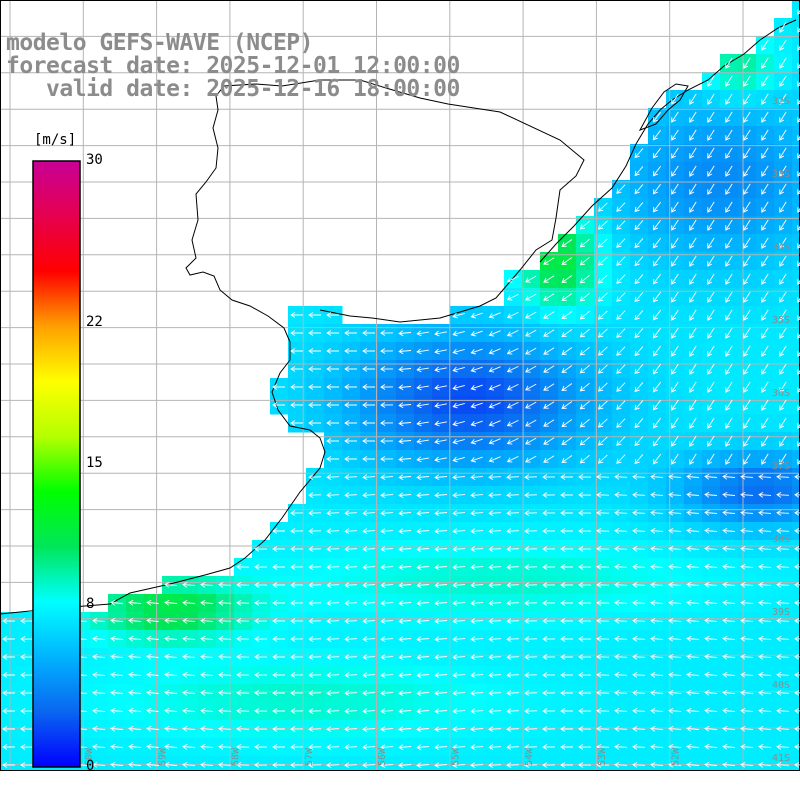  Describe the element at coordinates (781, 612) in the screenshot. I see `lat-label: 39S` at that location.